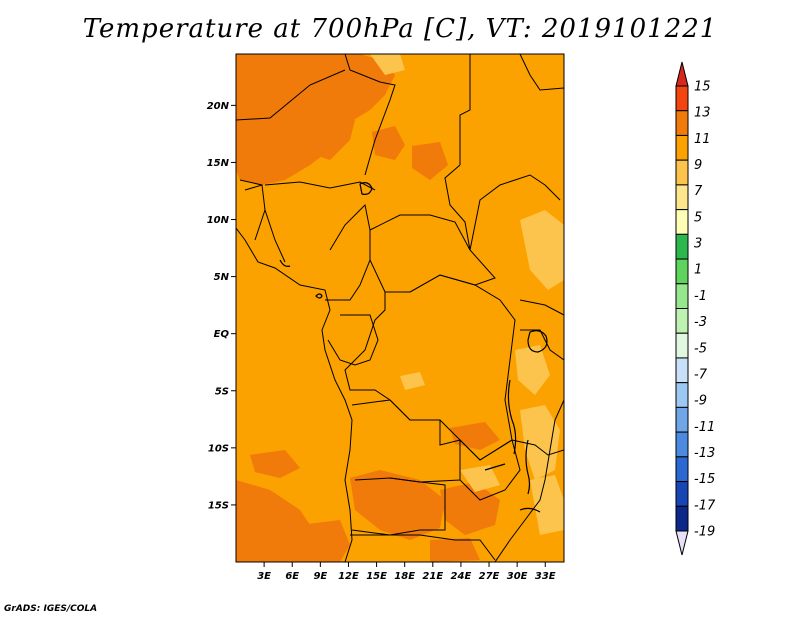  What do you see at coordinates (455, 550) in the screenshot?
I see `warm-region-kalahari` at bounding box center [455, 550].